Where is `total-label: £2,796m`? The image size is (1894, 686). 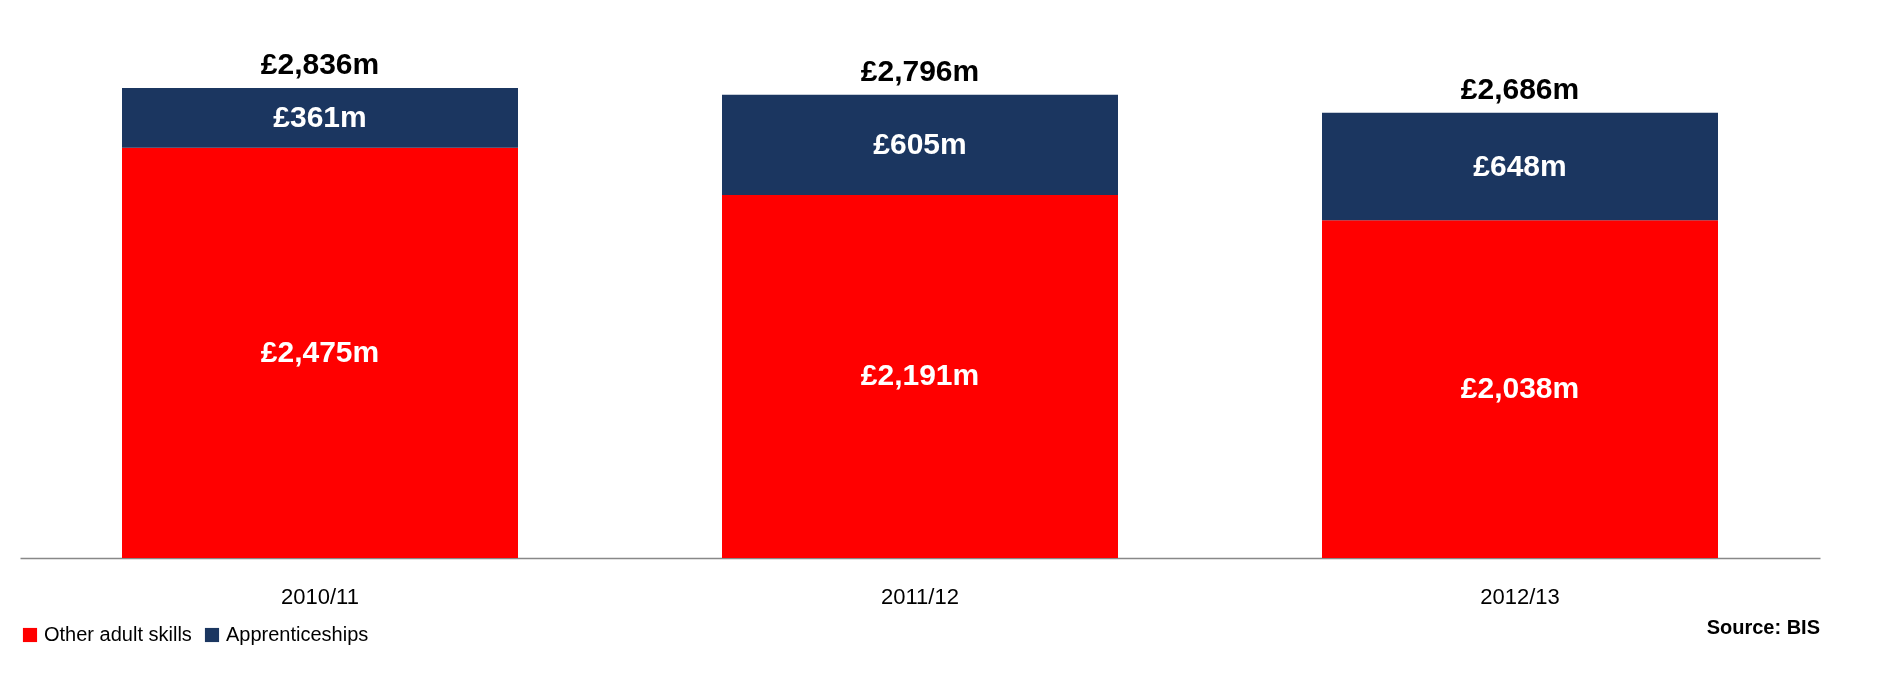 total-label: £2,796m is located at coordinates (920, 70).